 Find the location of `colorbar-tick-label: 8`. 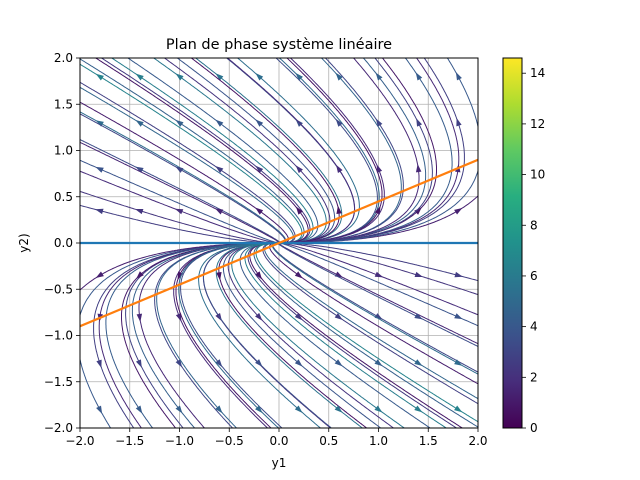

colorbar-tick-label: 8 is located at coordinates (534, 225).